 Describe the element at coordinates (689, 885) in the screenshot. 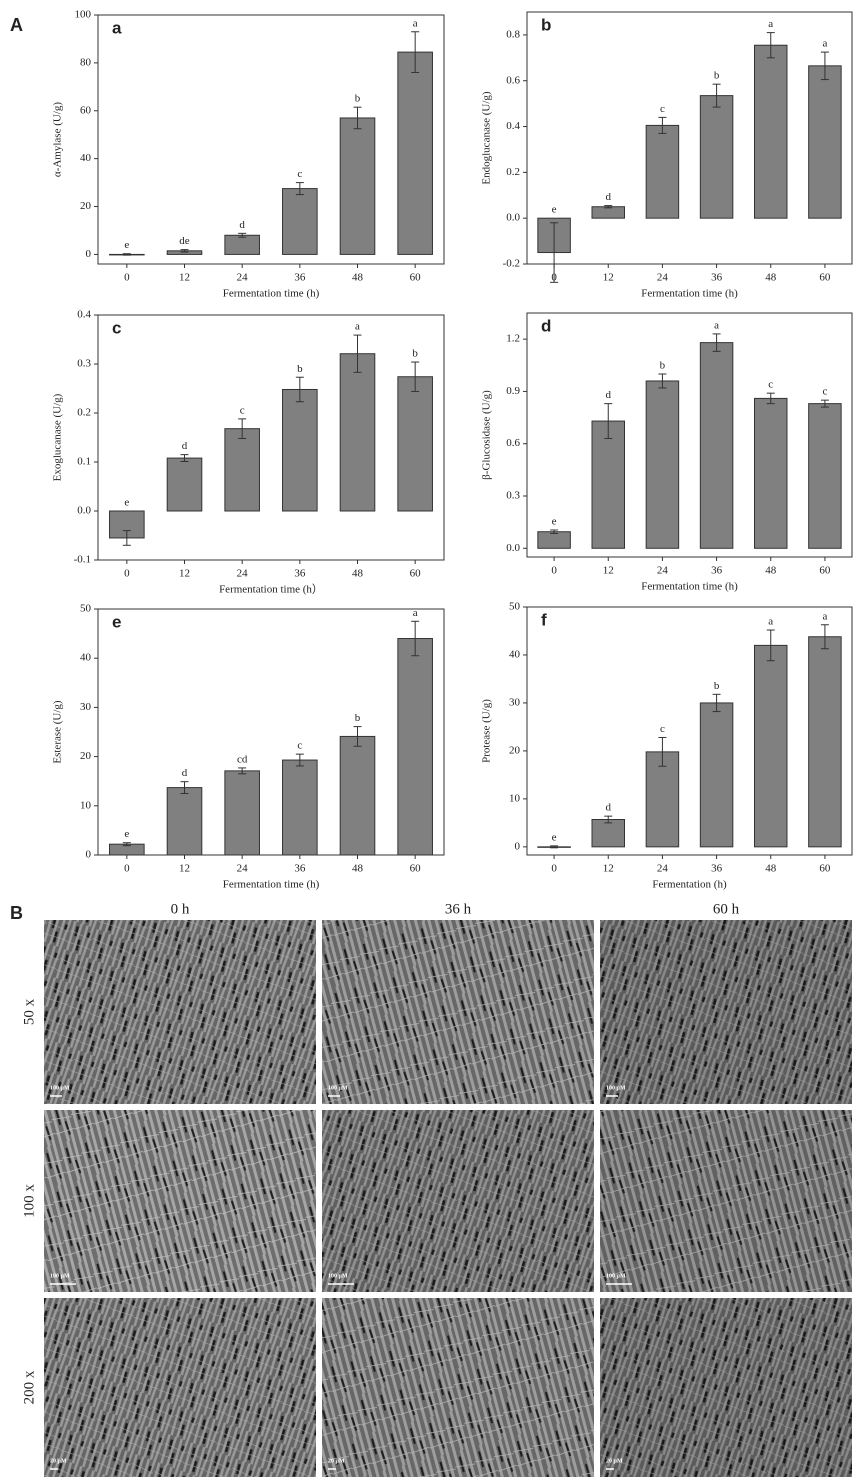

I see `x-axis-label: Fermentation (h)` at that location.